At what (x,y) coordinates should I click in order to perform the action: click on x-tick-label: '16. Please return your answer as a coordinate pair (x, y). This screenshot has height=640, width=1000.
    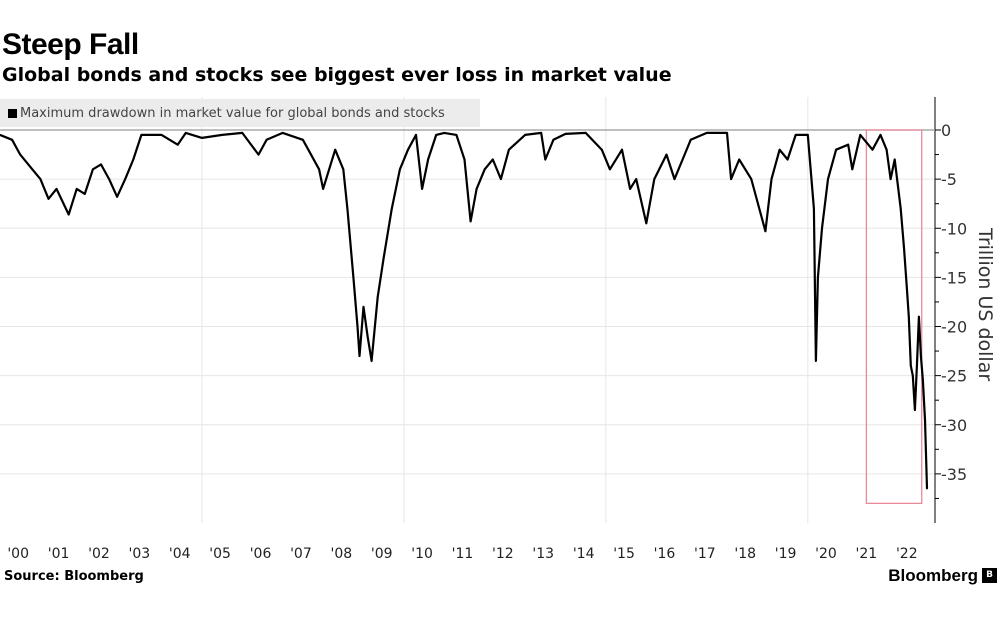
    Looking at the image, I should click on (665, 554).